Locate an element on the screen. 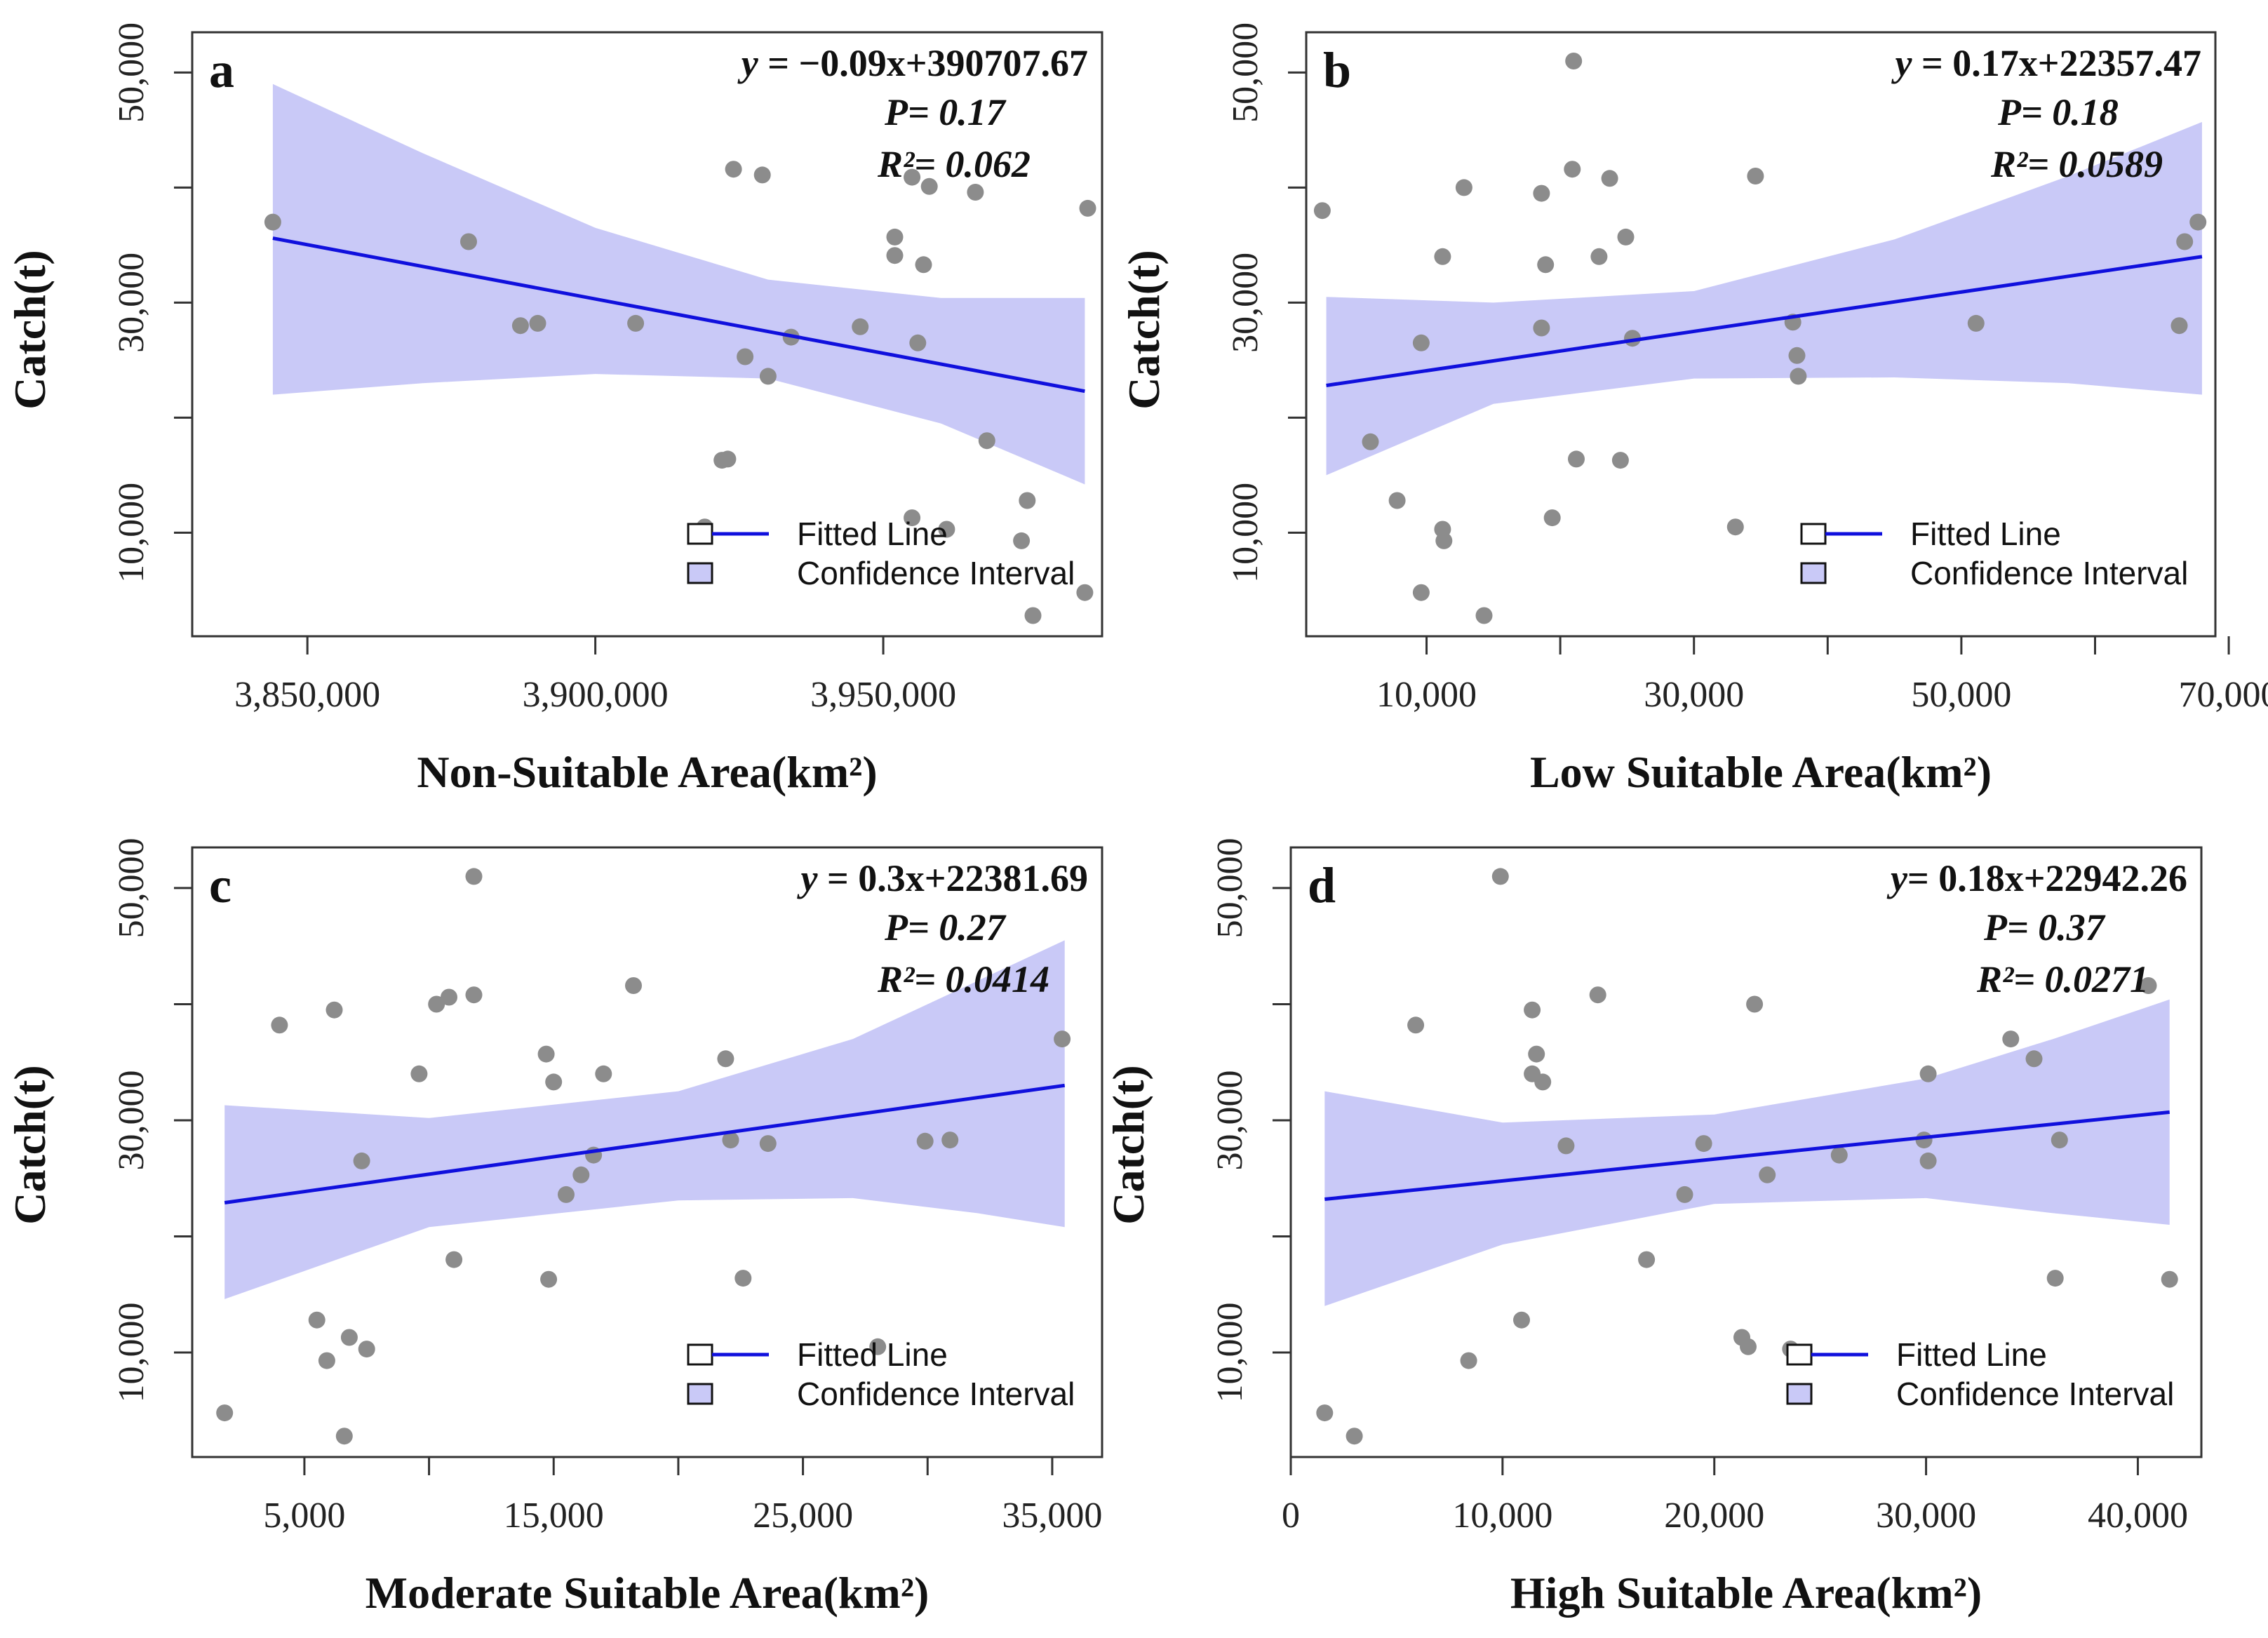  x-tick-label: 3,850,000 is located at coordinates (307, 695).